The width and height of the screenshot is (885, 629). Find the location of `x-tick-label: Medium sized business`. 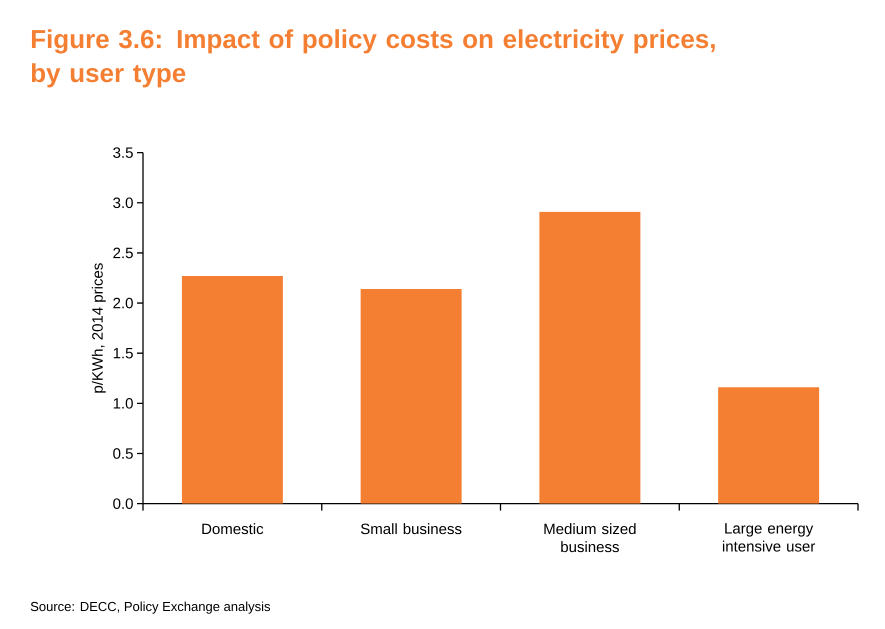

x-tick-label: Medium sized business is located at coordinates (590, 537).